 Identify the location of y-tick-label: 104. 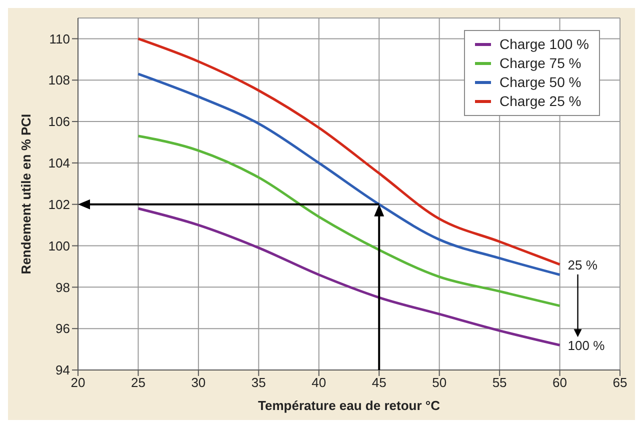
(59, 163).